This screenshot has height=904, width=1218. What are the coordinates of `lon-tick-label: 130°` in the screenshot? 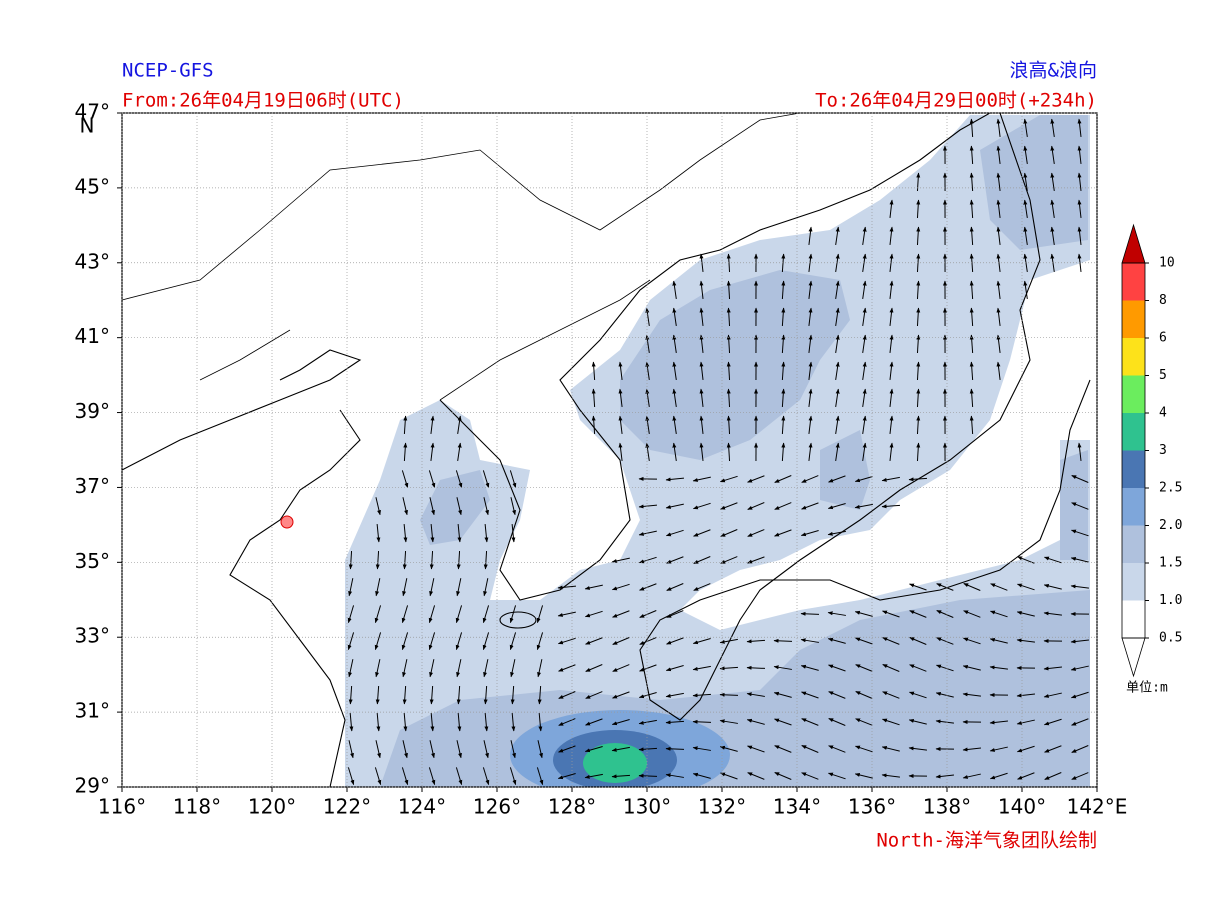 It's located at (647, 807).